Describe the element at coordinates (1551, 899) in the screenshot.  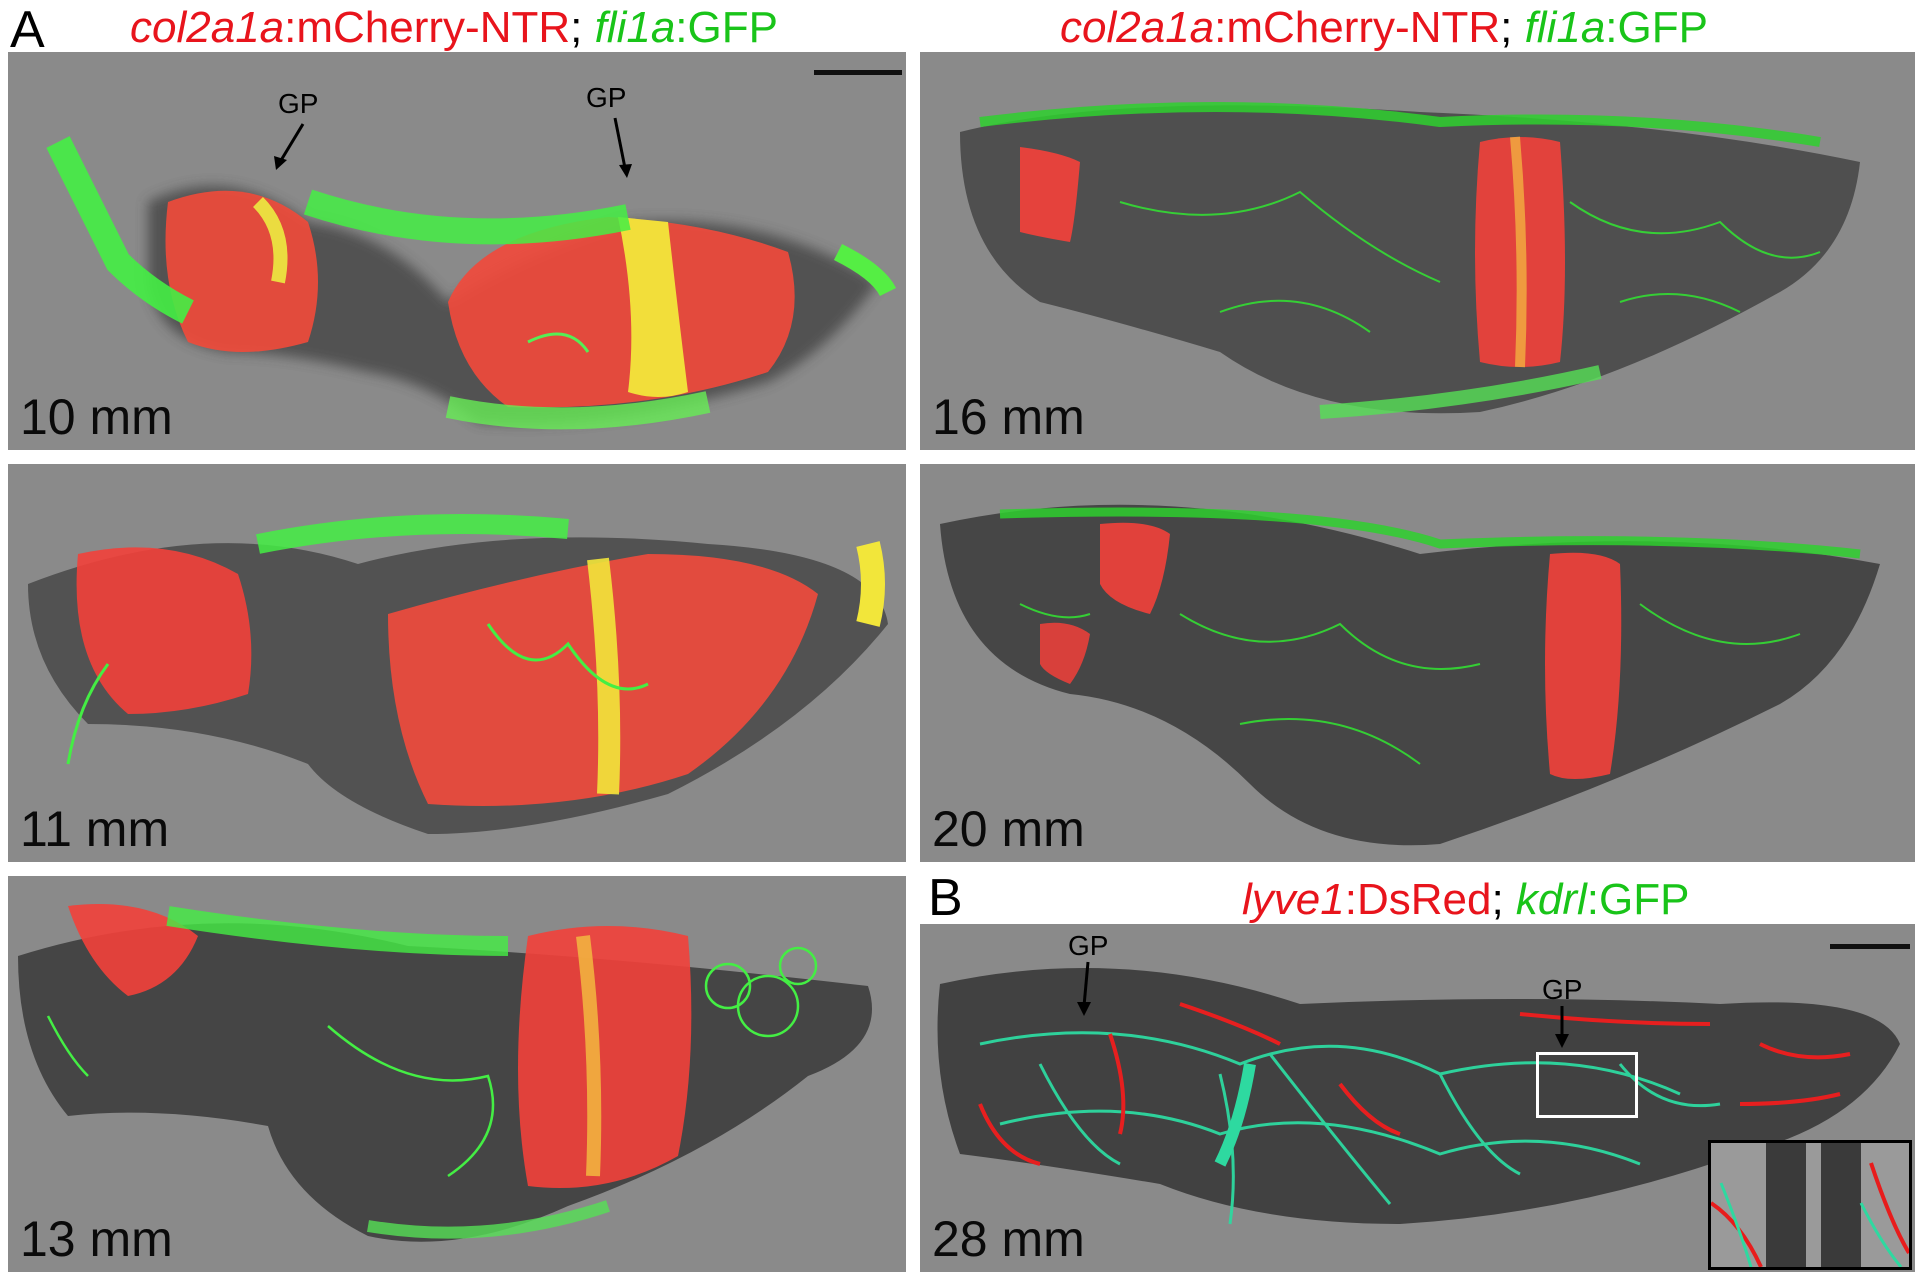
I see `title-gene2: kdrl` at that location.